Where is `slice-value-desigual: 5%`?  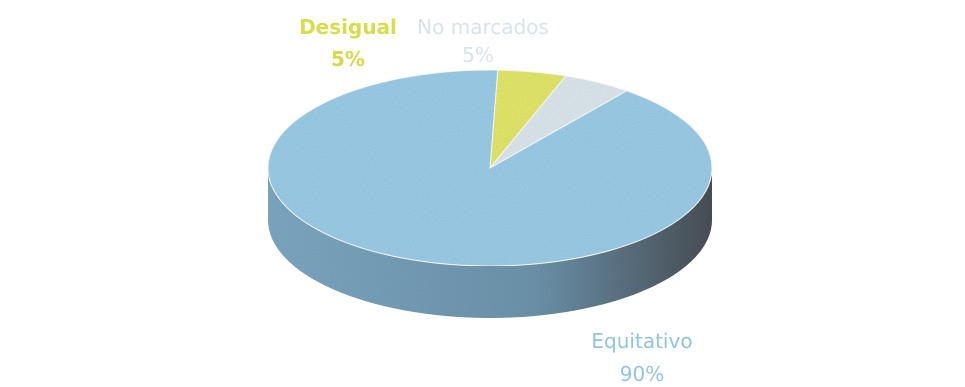 slice-value-desigual: 5% is located at coordinates (348, 59).